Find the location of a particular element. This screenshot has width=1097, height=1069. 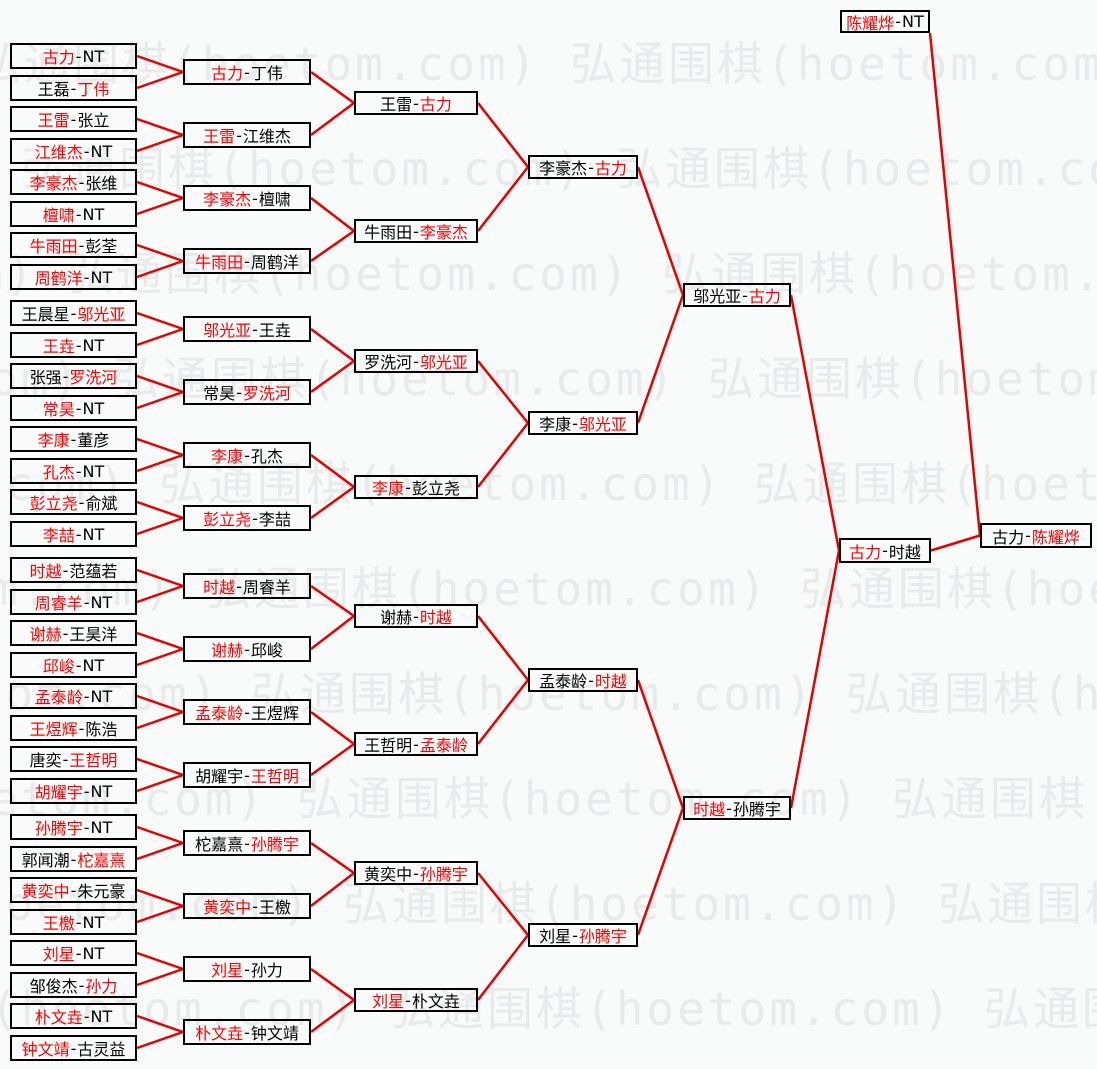

player-name: 王煜辉 is located at coordinates (274, 713).